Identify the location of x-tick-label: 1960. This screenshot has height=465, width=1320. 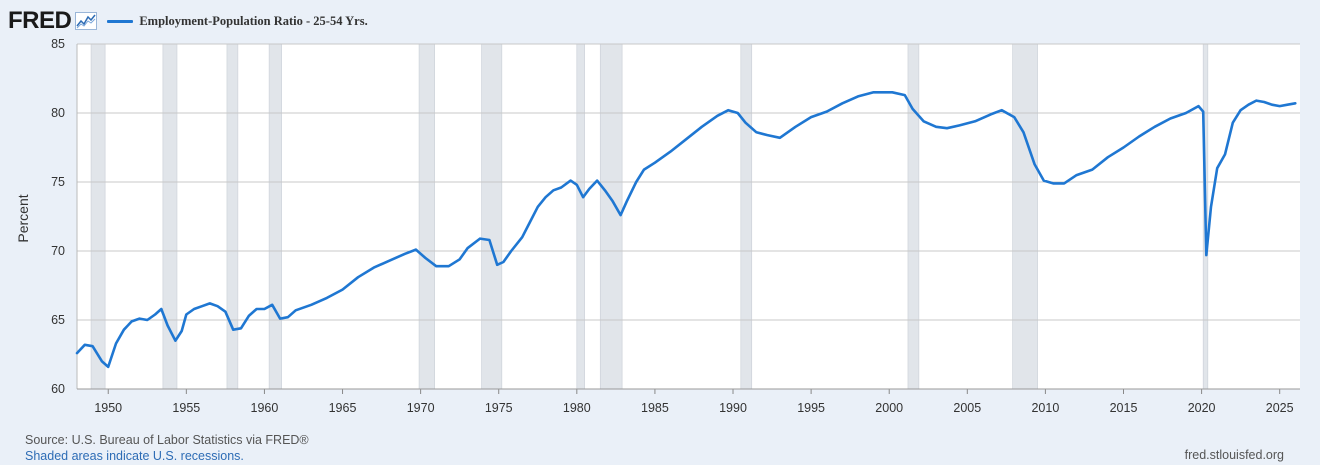
(265, 408).